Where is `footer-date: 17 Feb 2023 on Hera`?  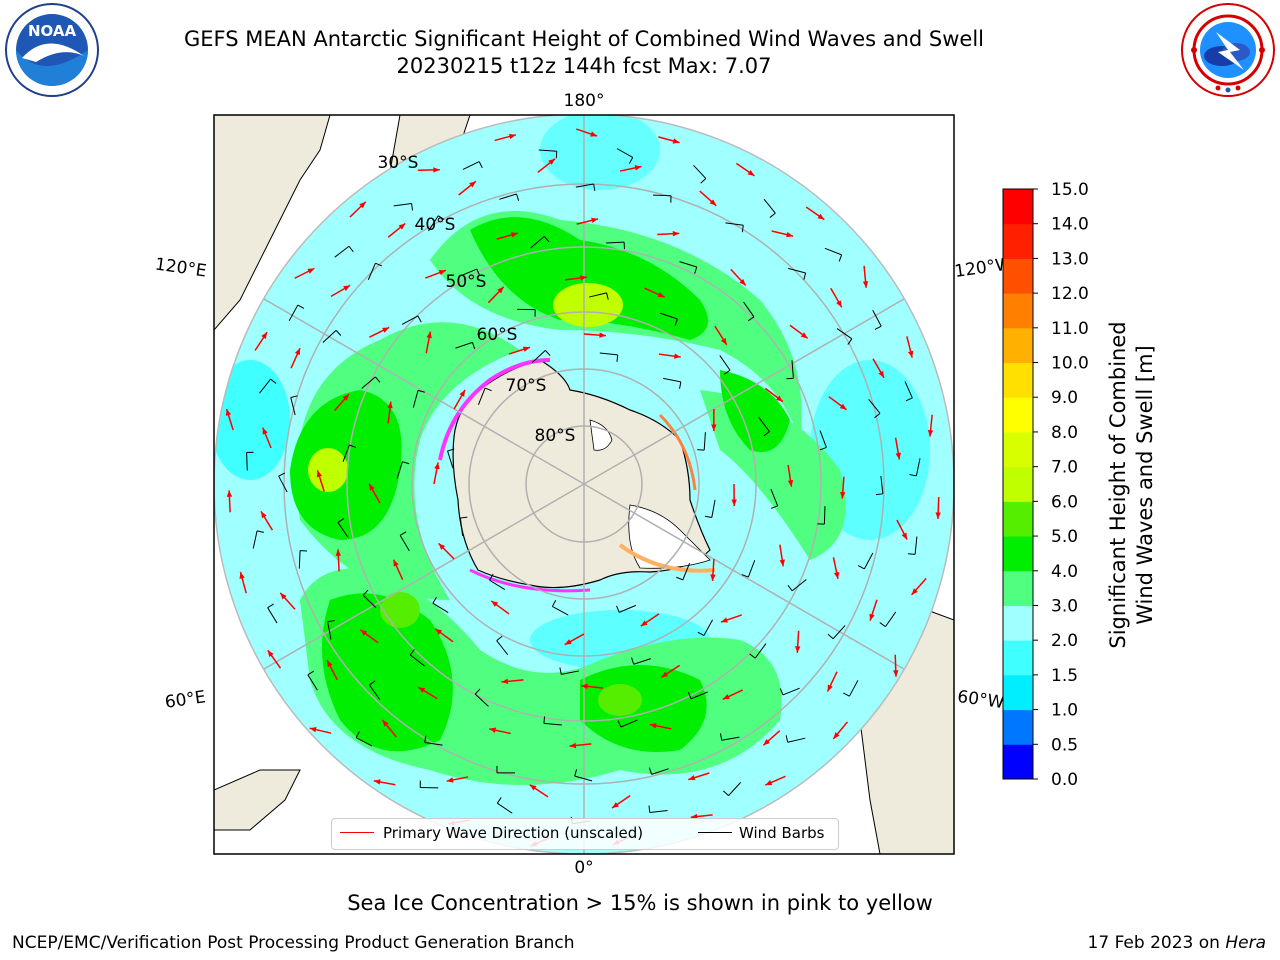 footer-date: 17 Feb 2023 on Hera is located at coordinates (1177, 943).